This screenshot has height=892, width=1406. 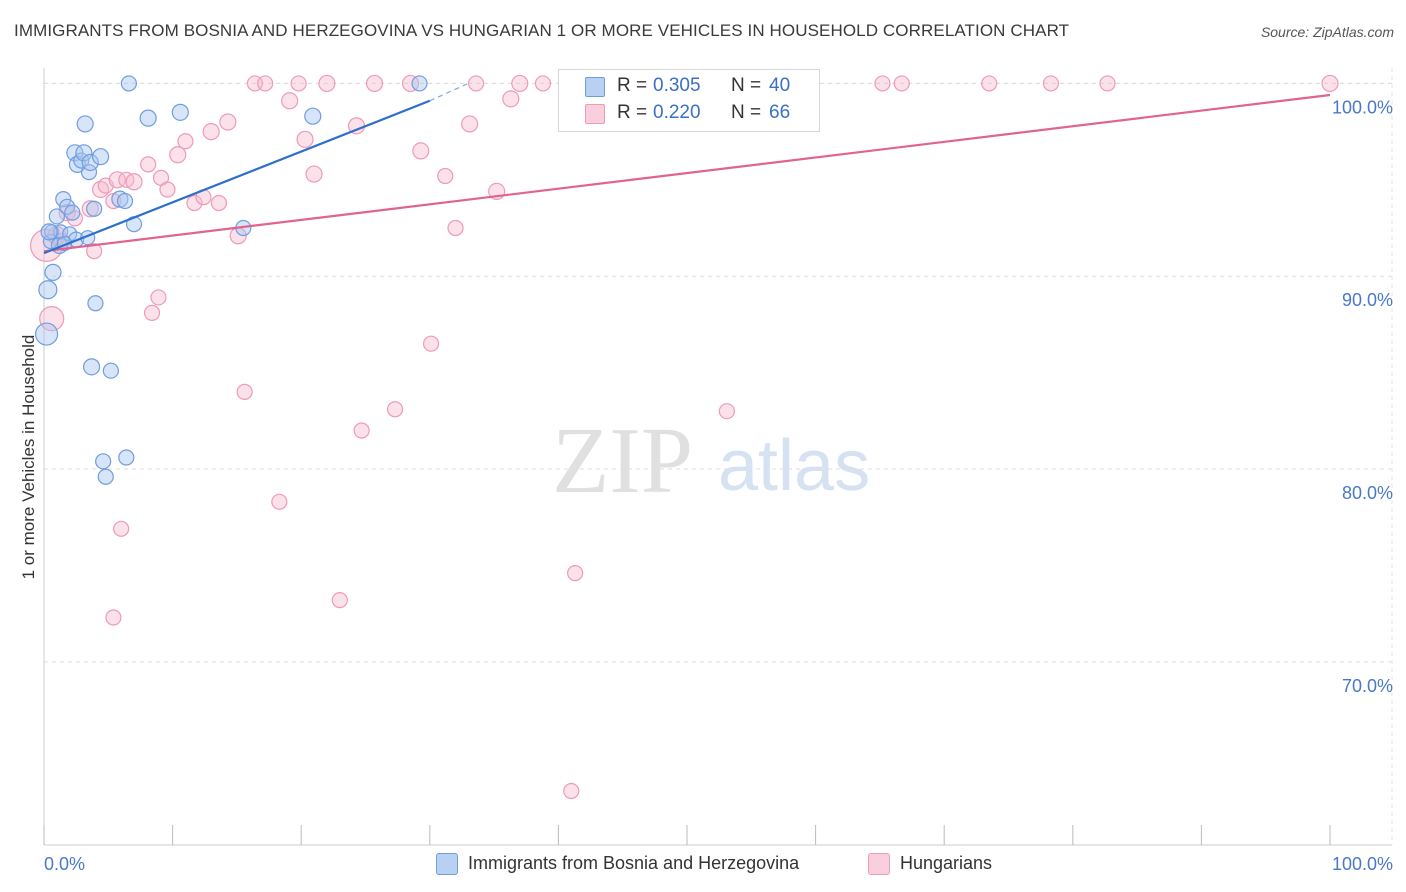 What do you see at coordinates (237, 177) in the screenshot?
I see `bosnia-trend-line` at bounding box center [237, 177].